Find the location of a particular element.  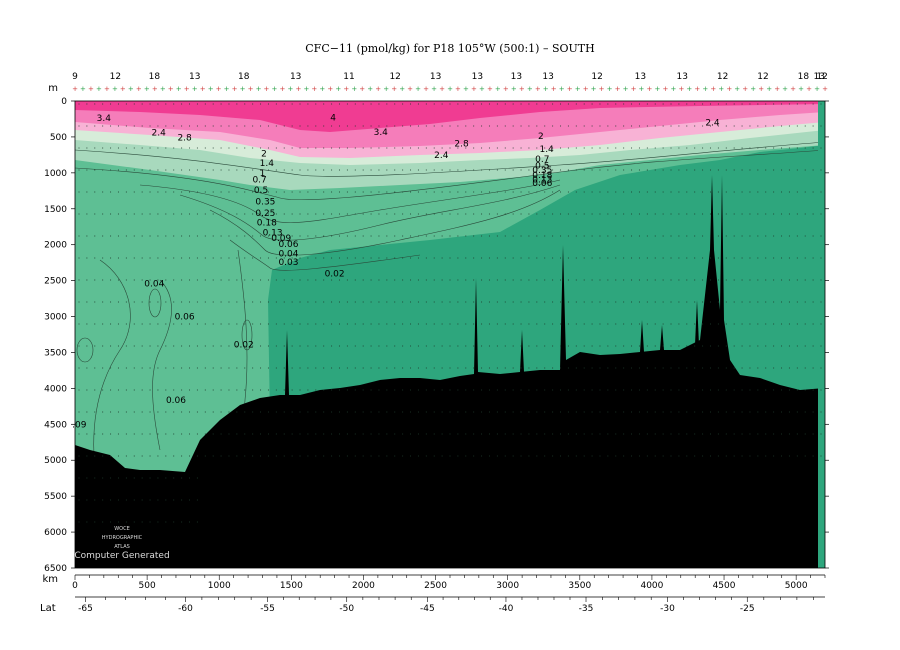

sea-floor-spikes is located at coordinates (492, 347).